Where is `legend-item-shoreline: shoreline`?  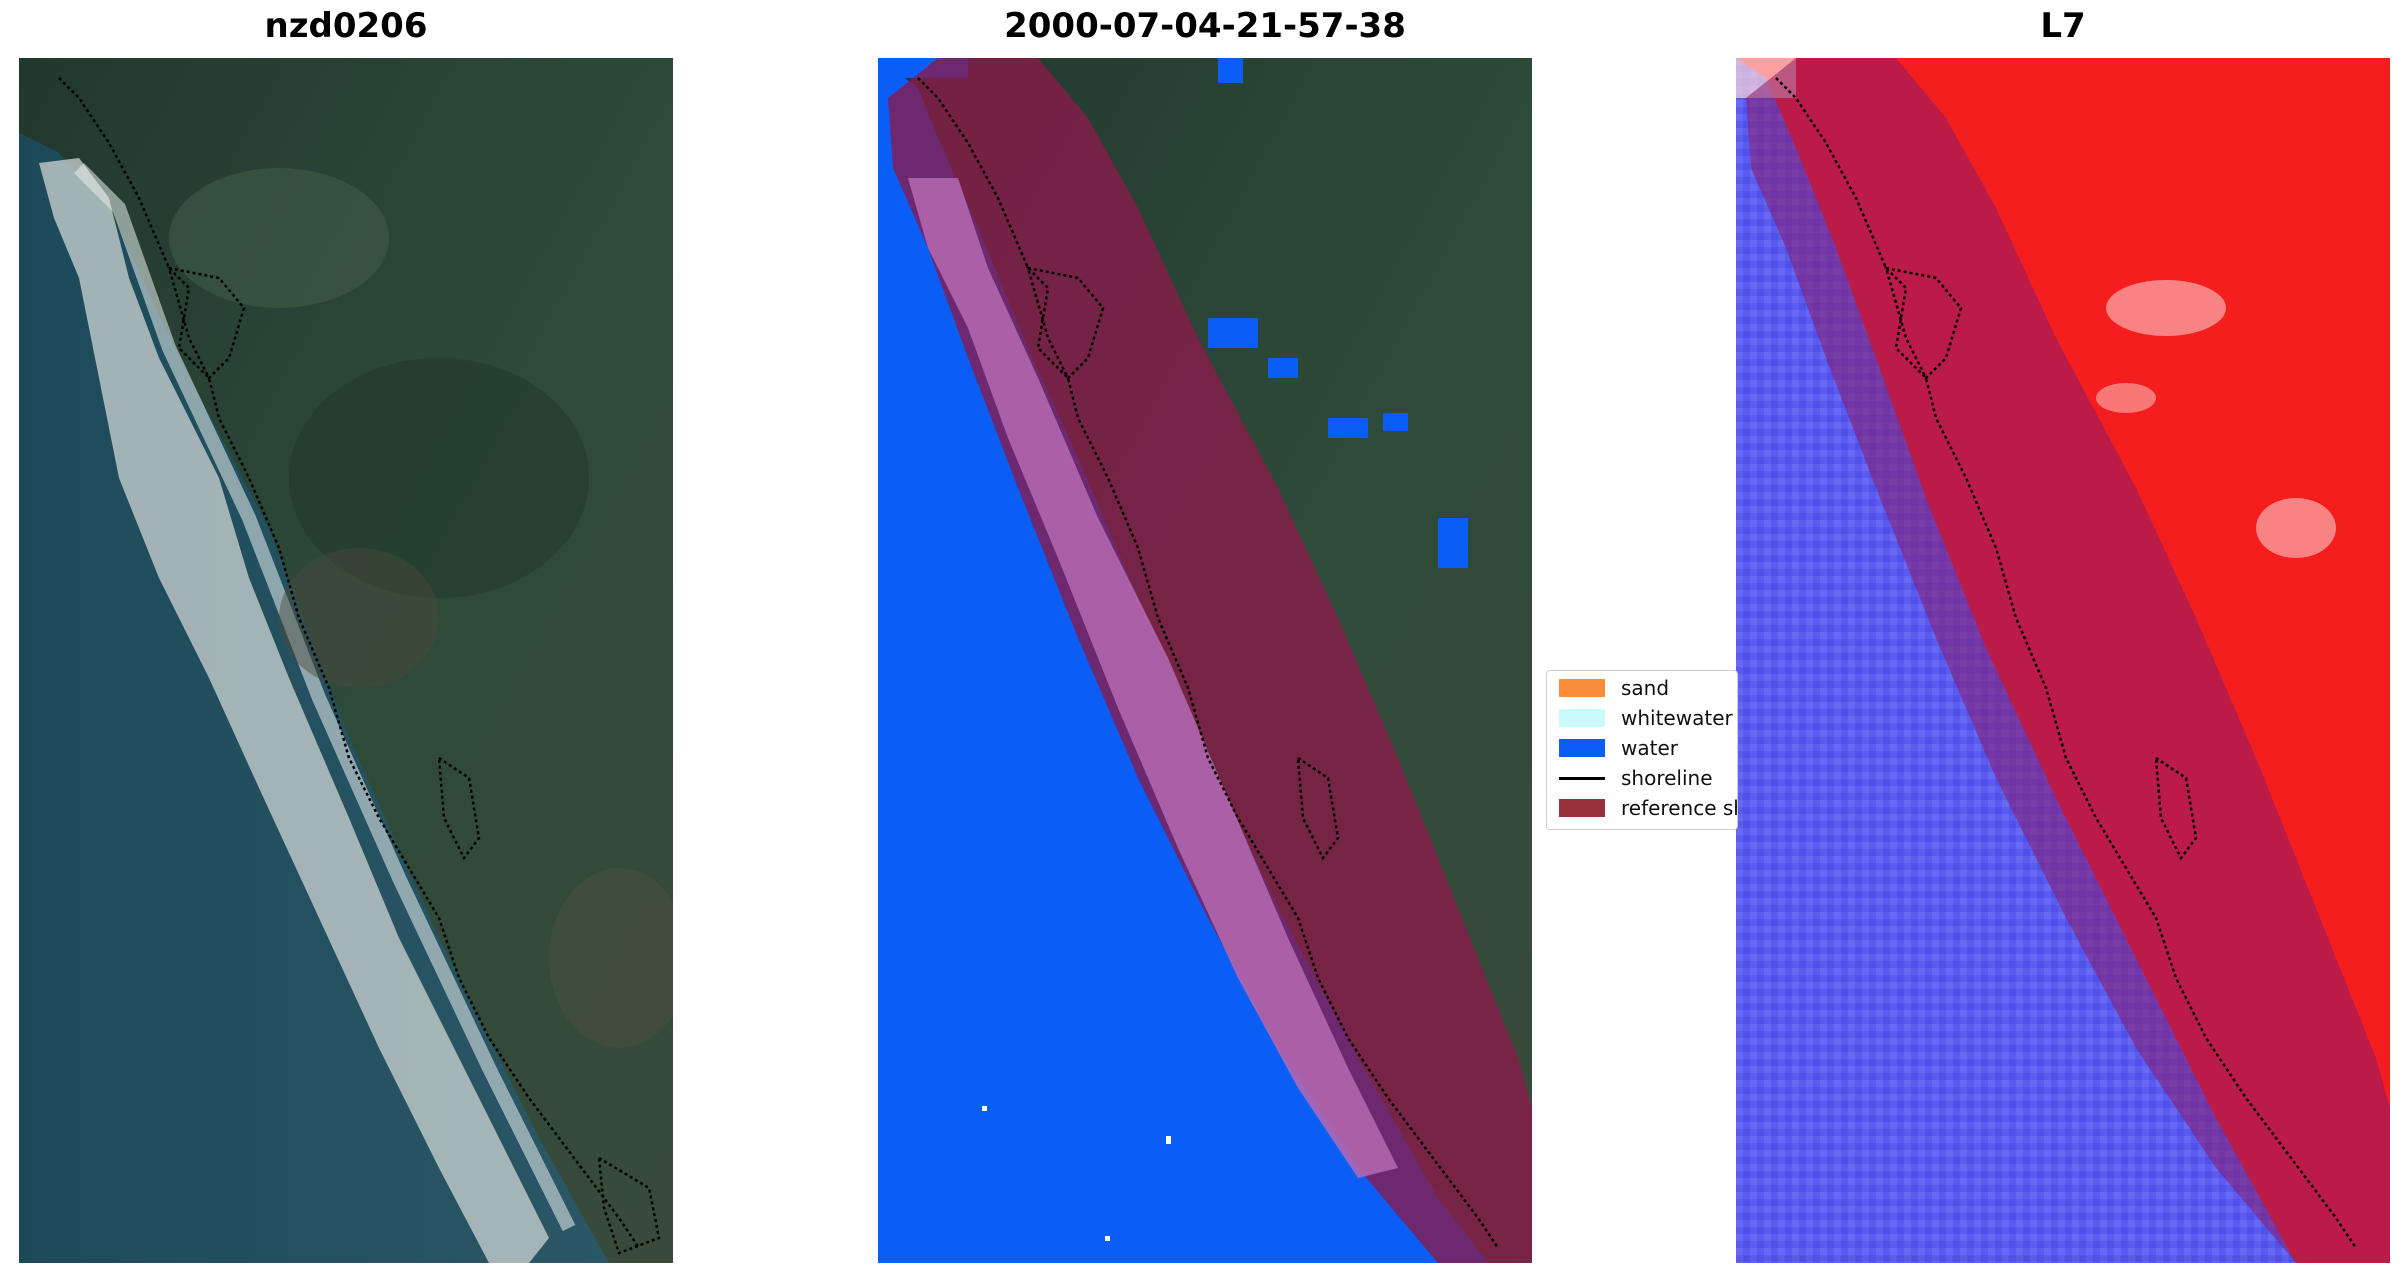 legend-item-shoreline: shoreline is located at coordinates (1633, 778).